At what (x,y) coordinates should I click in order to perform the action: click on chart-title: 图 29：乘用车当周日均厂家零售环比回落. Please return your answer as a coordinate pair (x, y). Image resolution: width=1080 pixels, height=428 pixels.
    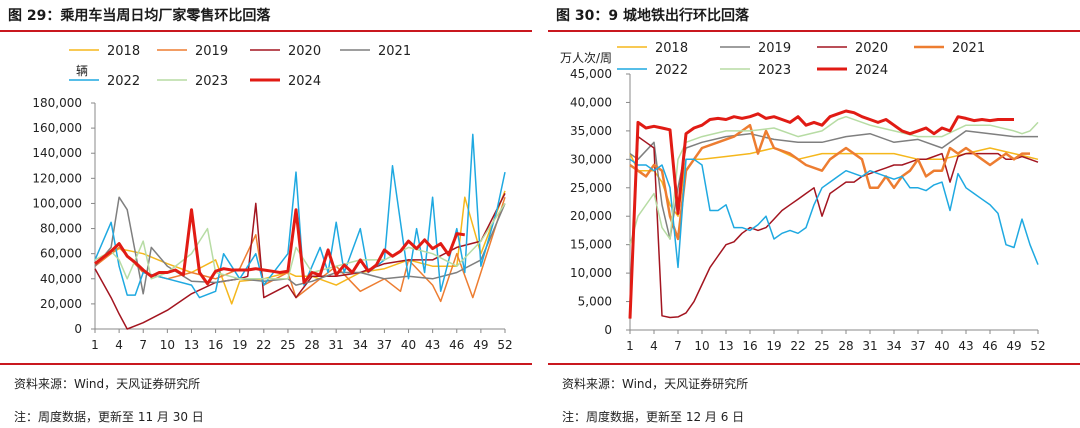
    Looking at the image, I should click on (139, 16).